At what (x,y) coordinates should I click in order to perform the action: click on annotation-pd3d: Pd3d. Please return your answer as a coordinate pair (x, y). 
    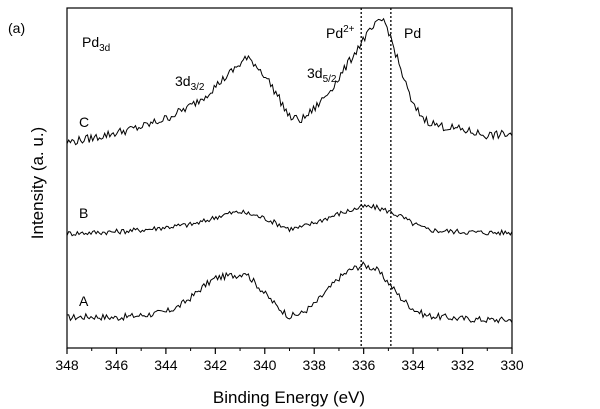
    Looking at the image, I should click on (96, 44).